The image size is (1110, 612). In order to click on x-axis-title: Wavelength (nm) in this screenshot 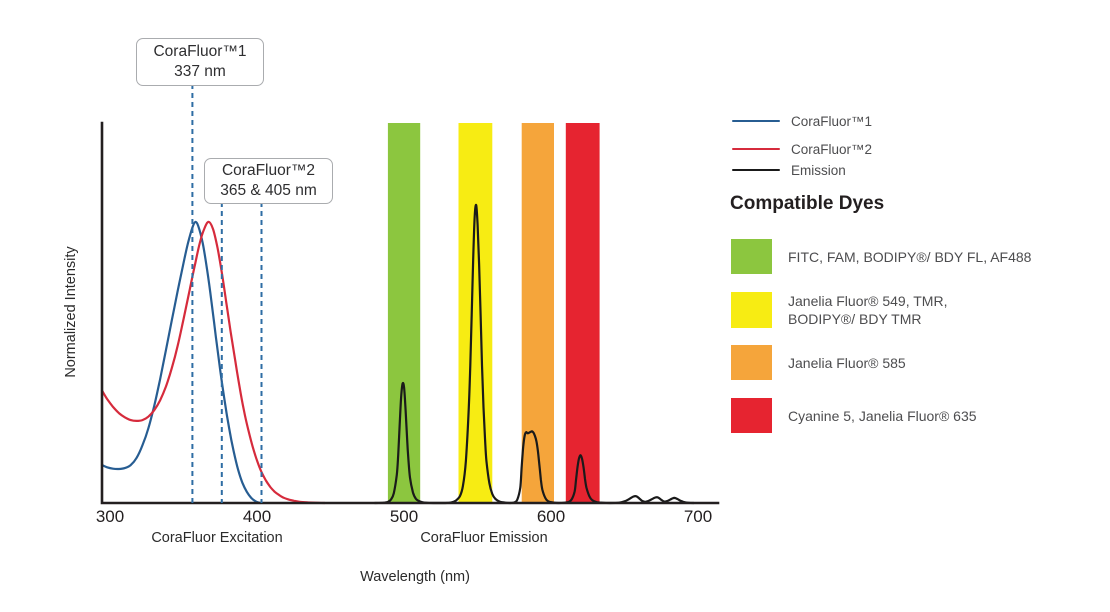, I will do `click(415, 577)`.